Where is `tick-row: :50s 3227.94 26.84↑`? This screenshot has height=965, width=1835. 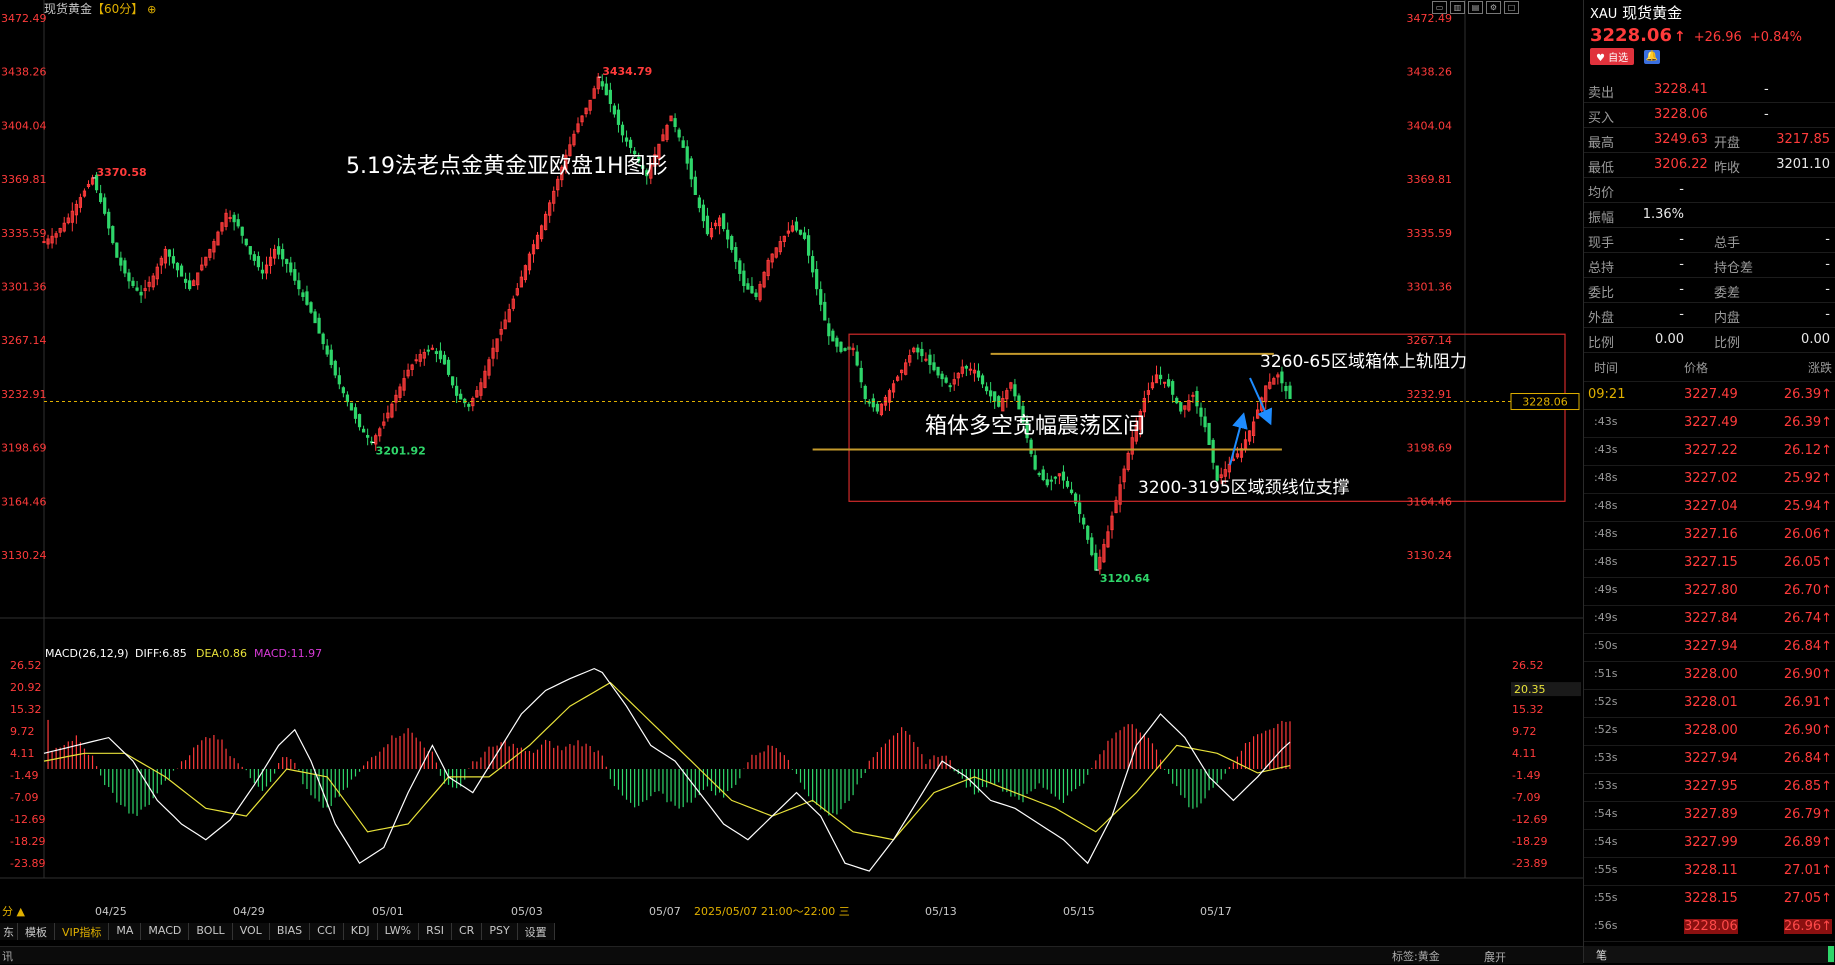
tick-row: :50s 3227.94 26.84↑ is located at coordinates (1709, 647).